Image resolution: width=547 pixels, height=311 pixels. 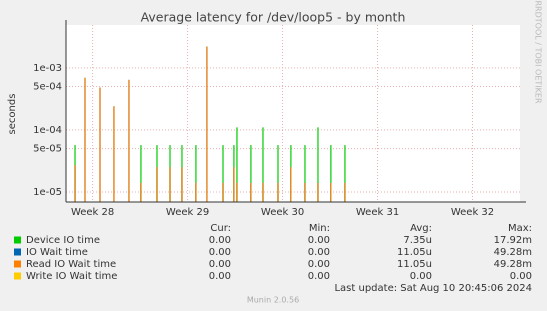 I want to click on legend-header: Min:, so click(x=319, y=228).